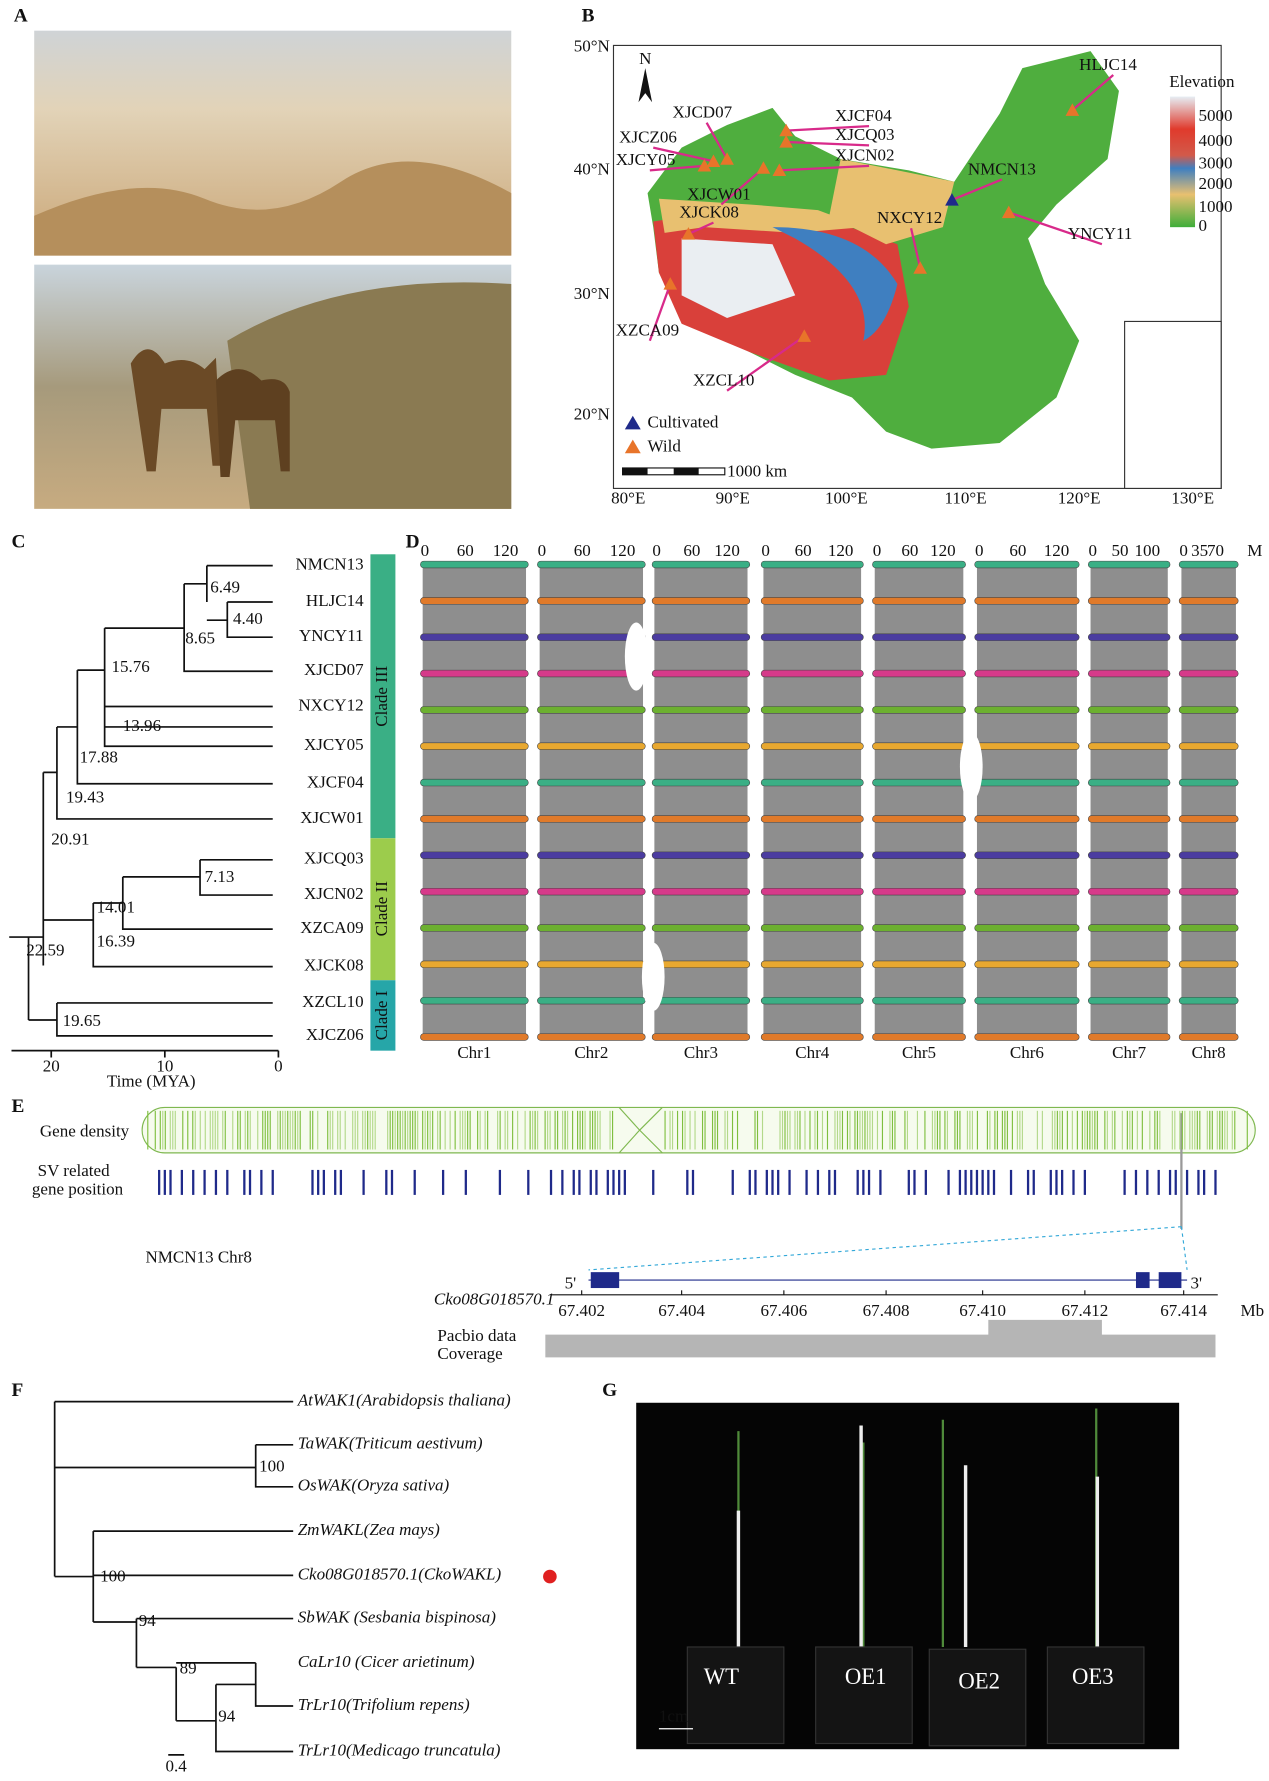  Describe the element at coordinates (892, 202) in the screenshot. I see `map-desert` at that location.